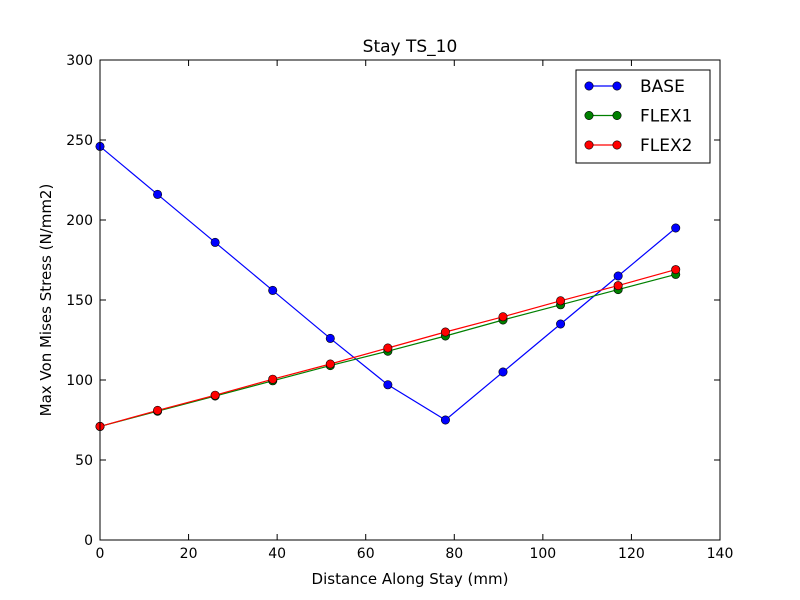 The image size is (800, 600). Describe the element at coordinates (410, 579) in the screenshot. I see `x-axis-label: Distance Along Stay (mm)` at that location.